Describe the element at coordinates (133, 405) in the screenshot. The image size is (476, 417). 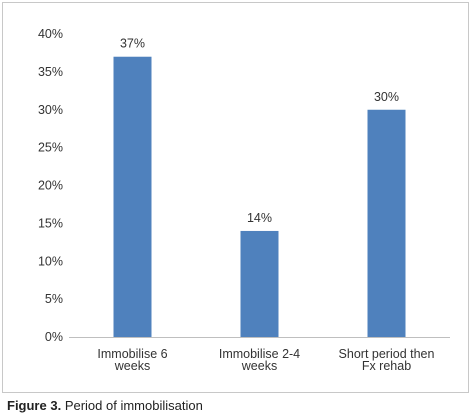
I see `caption-text: Period of immobilisation` at that location.